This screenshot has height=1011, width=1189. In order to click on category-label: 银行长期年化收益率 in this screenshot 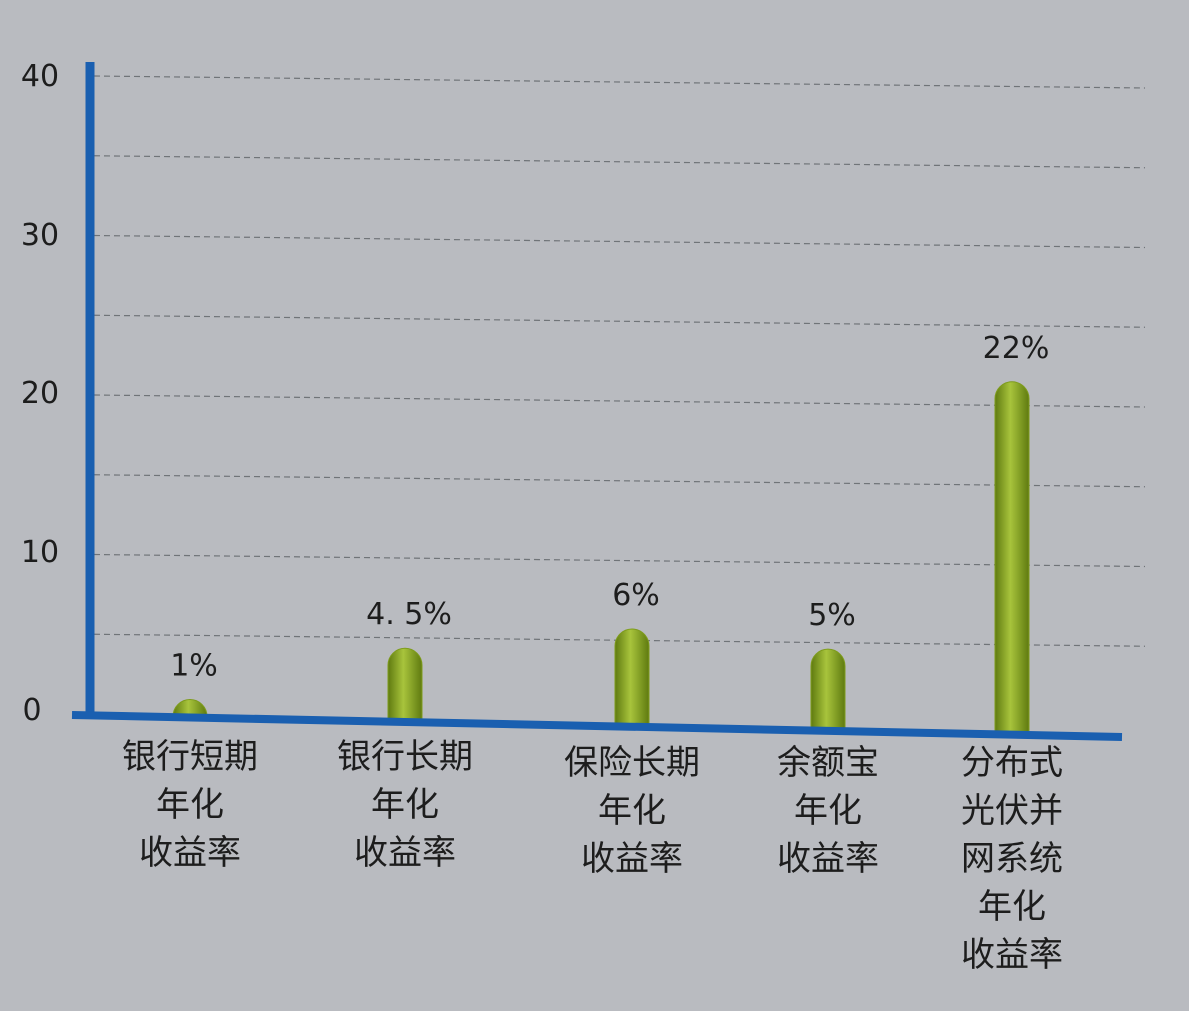, I will do `click(405, 805)`.